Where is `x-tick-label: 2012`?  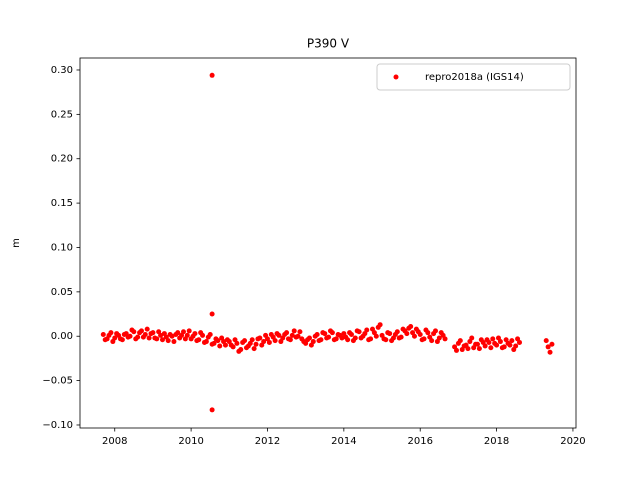
x-tick-label: 2012 is located at coordinates (267, 441).